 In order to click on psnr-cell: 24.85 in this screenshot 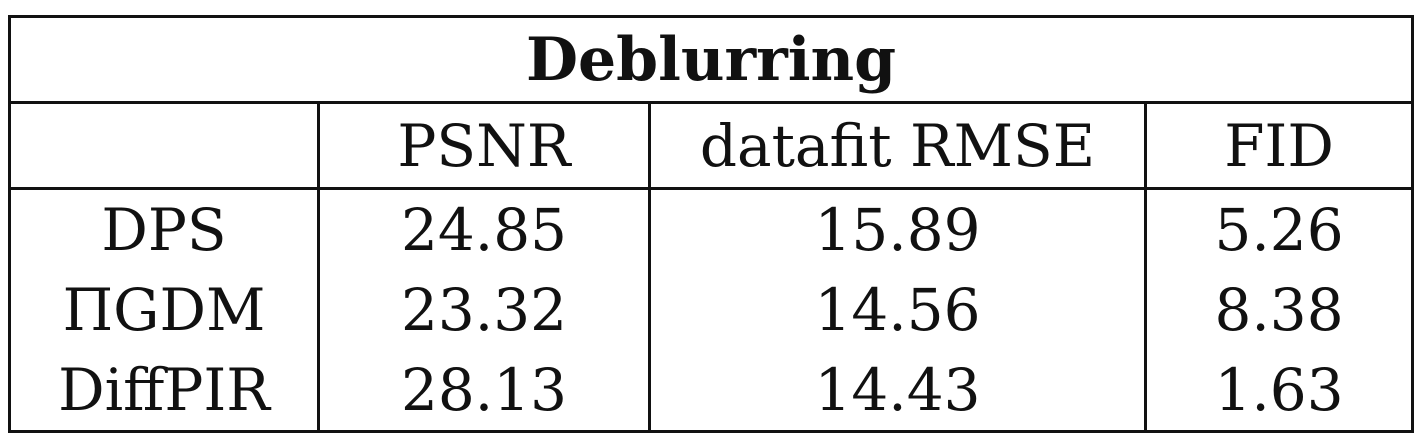, I will do `click(484, 229)`.